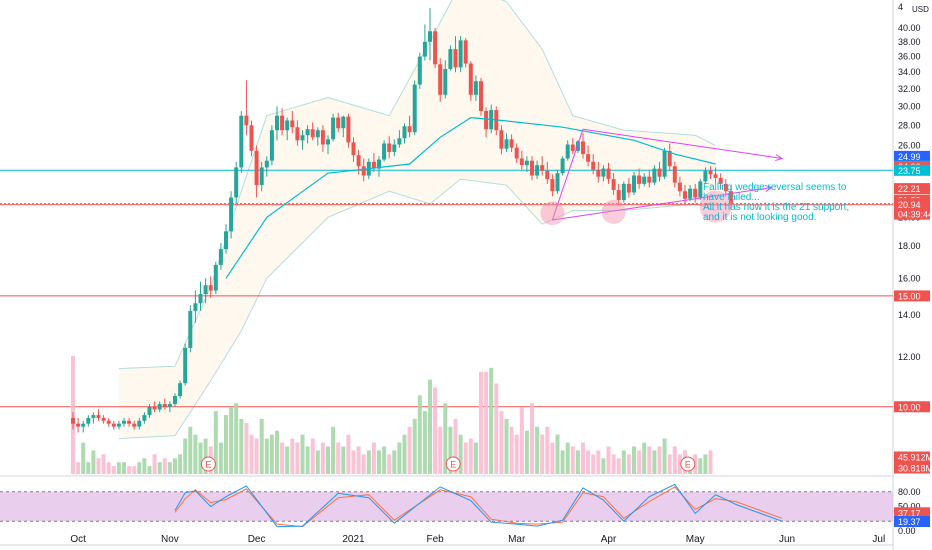 The height and width of the screenshot is (550, 932). What do you see at coordinates (688, 464) in the screenshot?
I see `earnings-marker: E` at bounding box center [688, 464].